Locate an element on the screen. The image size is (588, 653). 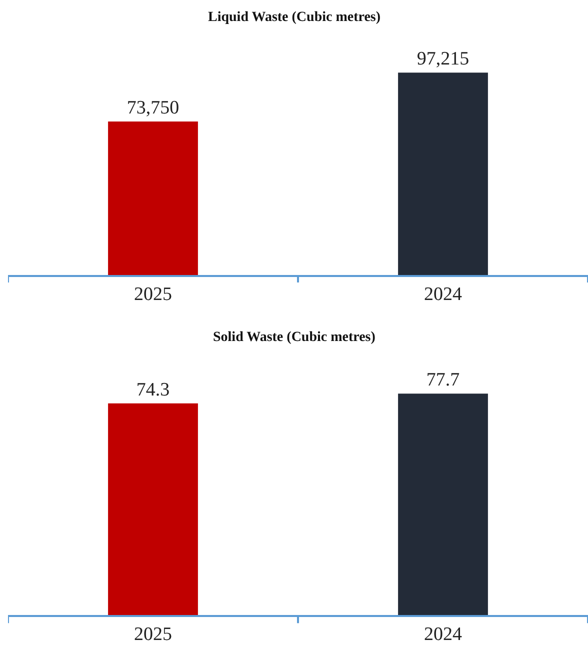
chart-title: Solid Waste (Cubic metres) is located at coordinates (294, 337).